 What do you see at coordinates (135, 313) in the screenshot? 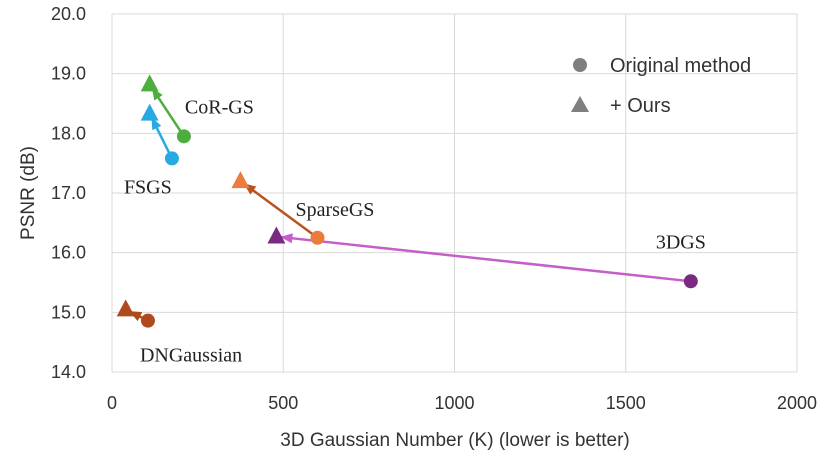
I see `series-dngaussian` at bounding box center [135, 313].